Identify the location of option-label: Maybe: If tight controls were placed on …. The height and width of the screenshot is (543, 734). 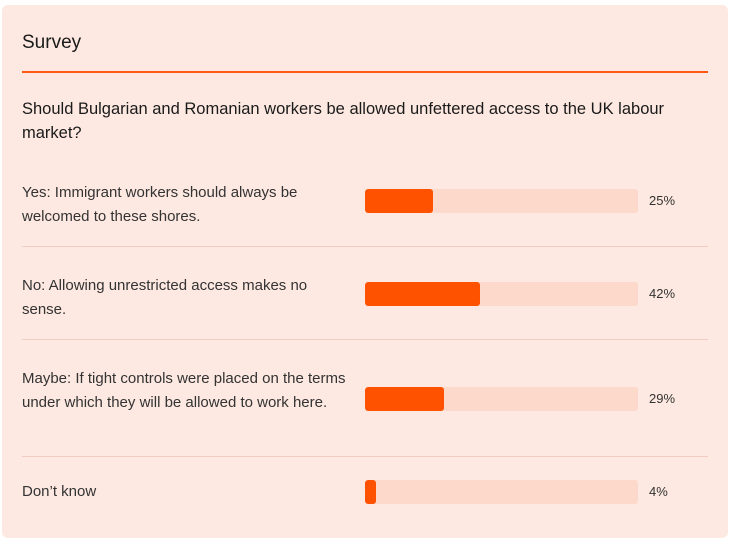
(184, 390).